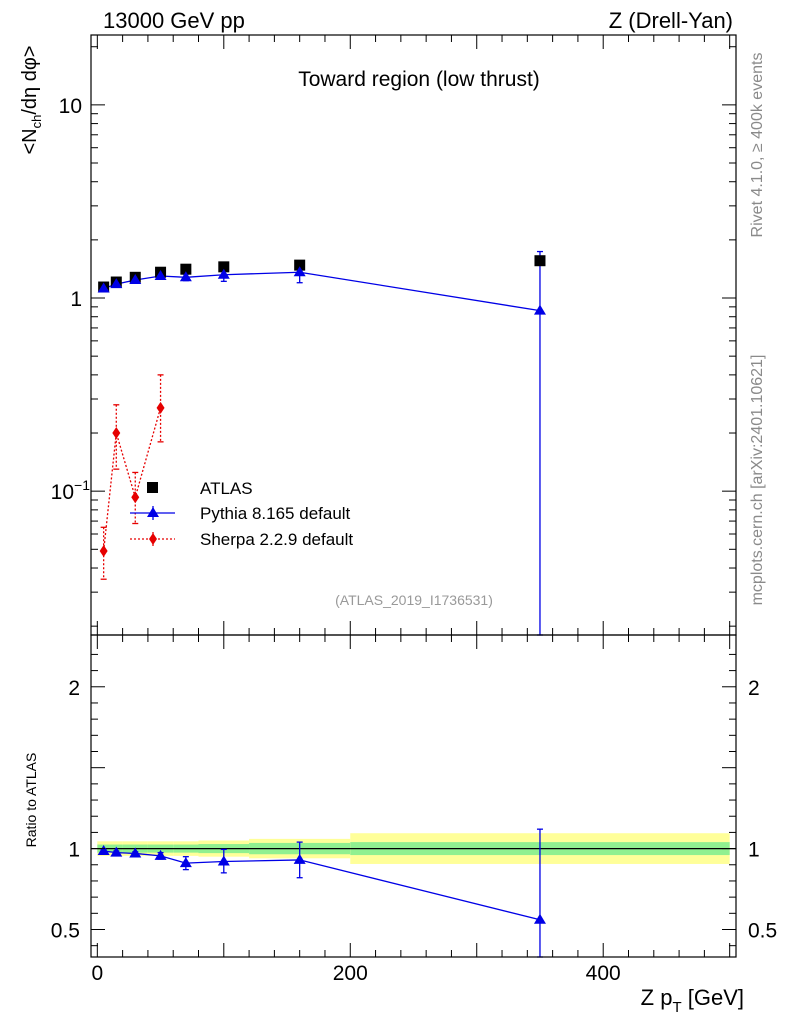 The height and width of the screenshot is (1024, 786). I want to click on energy-label: 13000 GeV pp, so click(174, 20).